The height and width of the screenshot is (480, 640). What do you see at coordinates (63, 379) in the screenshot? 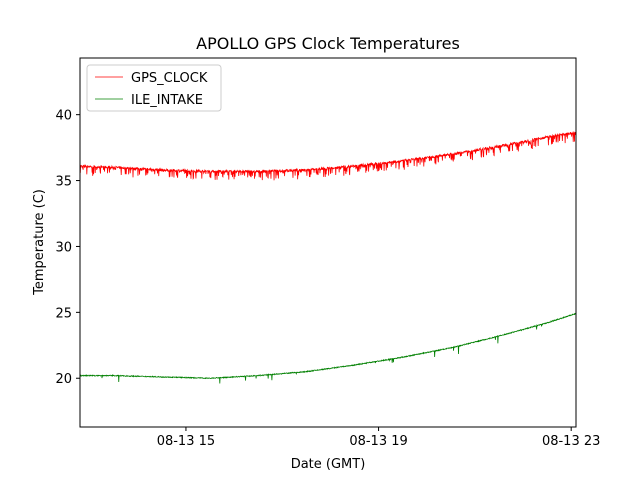
I see `y-tick-label: 20` at bounding box center [63, 379].